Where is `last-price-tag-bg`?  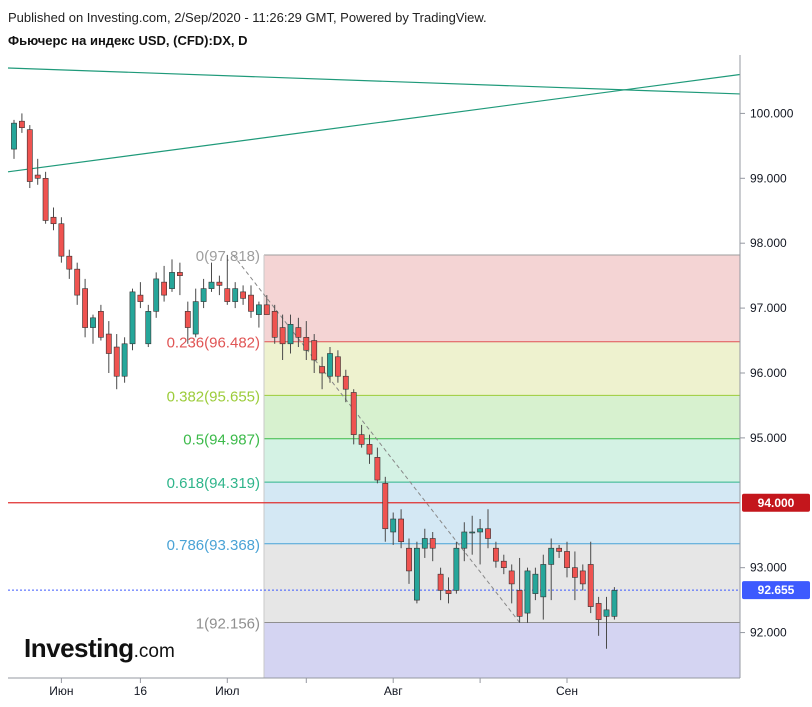 last-price-tag-bg is located at coordinates (776, 590).